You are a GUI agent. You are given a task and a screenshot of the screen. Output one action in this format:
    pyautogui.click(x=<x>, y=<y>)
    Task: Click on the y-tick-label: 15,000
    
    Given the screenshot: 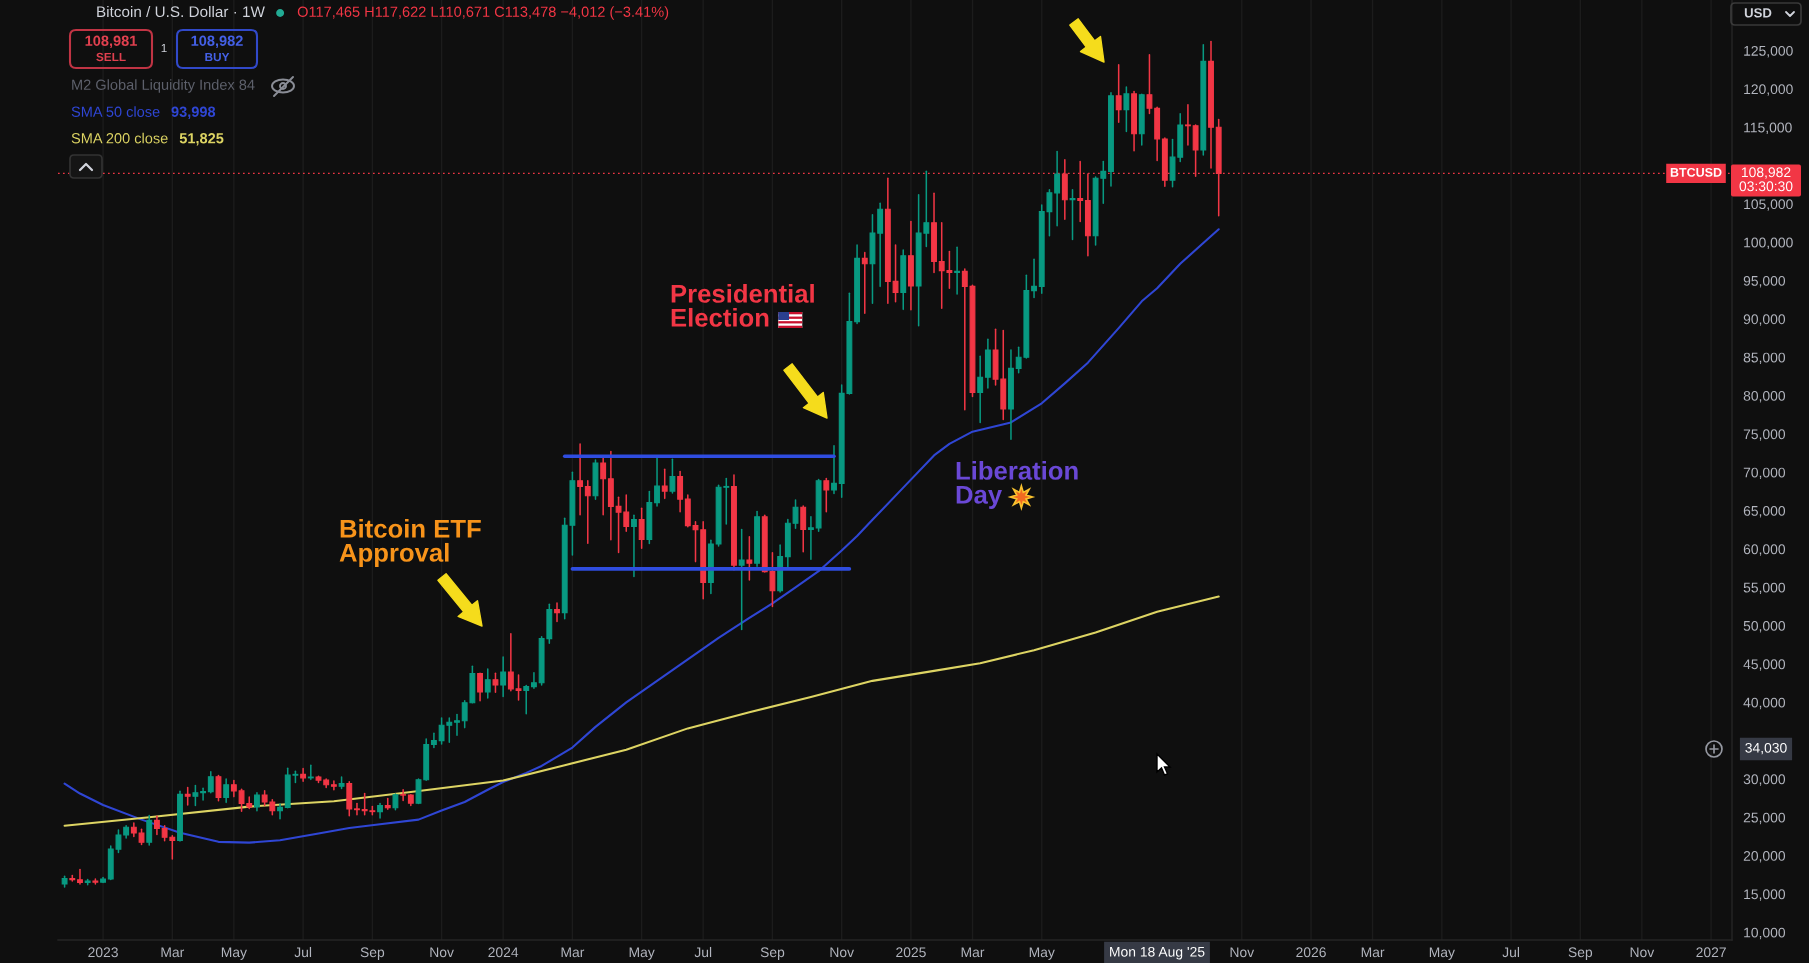 What is the action you would take?
    pyautogui.click(x=1765, y=895)
    